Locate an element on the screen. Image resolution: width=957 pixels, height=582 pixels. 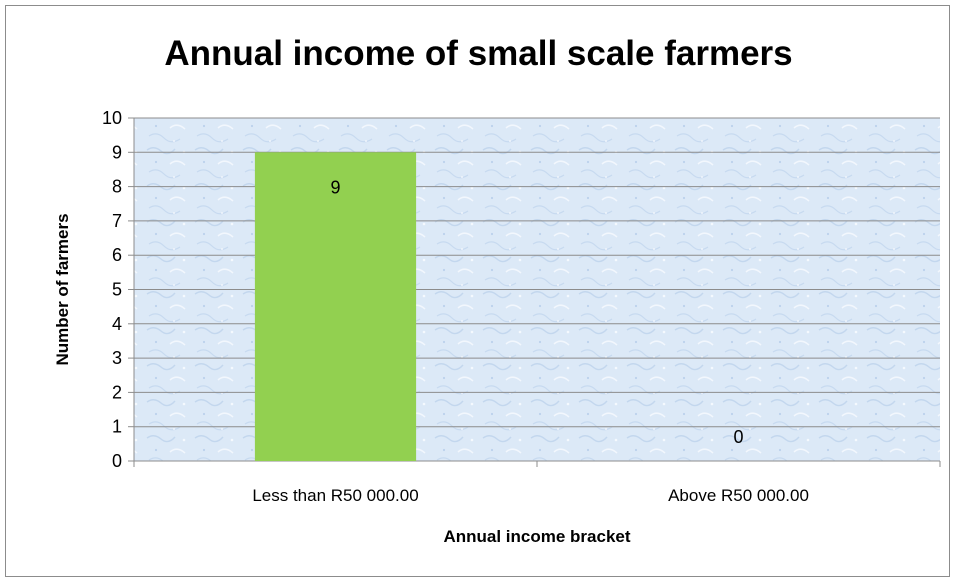
y-tick-label: 10 is located at coordinates (112, 118).